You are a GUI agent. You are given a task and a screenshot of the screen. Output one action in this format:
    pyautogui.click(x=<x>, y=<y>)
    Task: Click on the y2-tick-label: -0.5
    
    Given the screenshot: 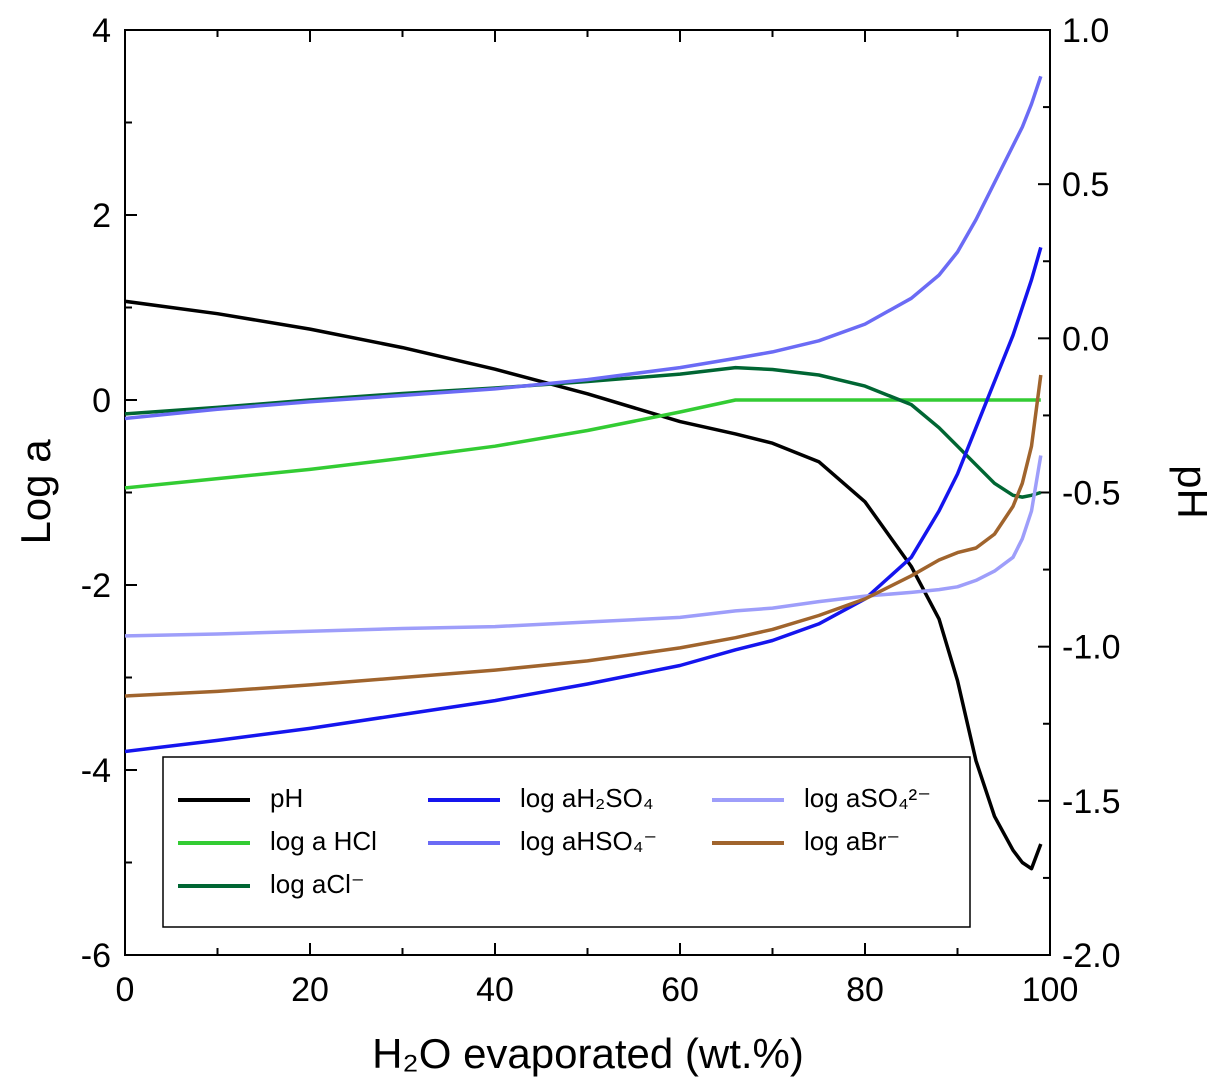 What is the action you would take?
    pyautogui.click(x=1091, y=494)
    